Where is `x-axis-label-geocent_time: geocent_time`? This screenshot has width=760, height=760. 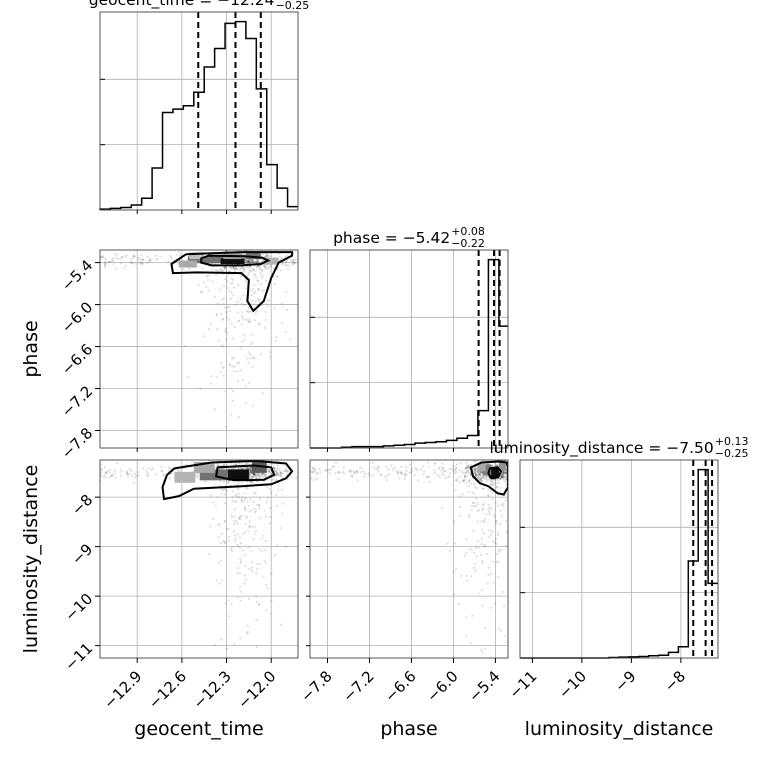
x-axis-label-geocent_time: geocent_time is located at coordinates (198, 729).